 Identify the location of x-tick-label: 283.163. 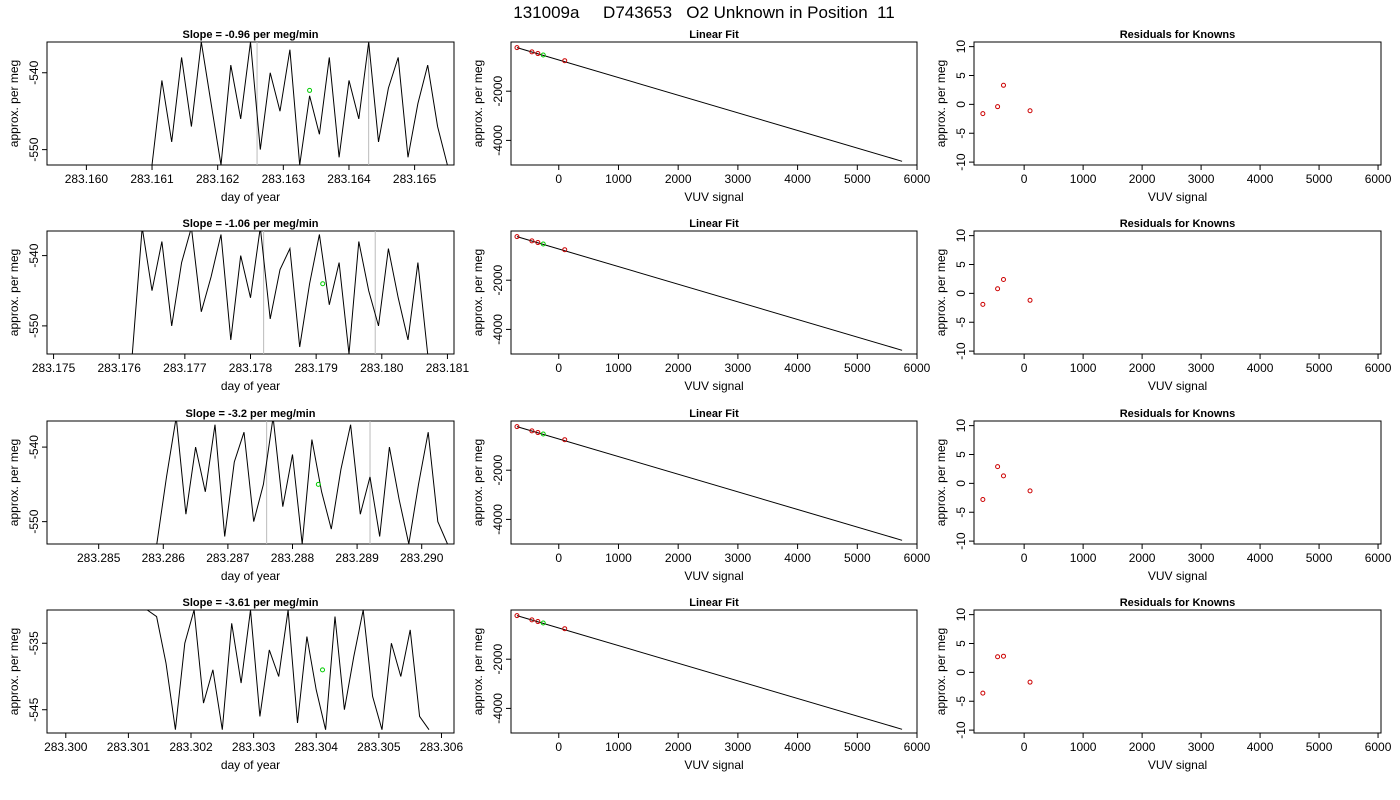
(284, 179).